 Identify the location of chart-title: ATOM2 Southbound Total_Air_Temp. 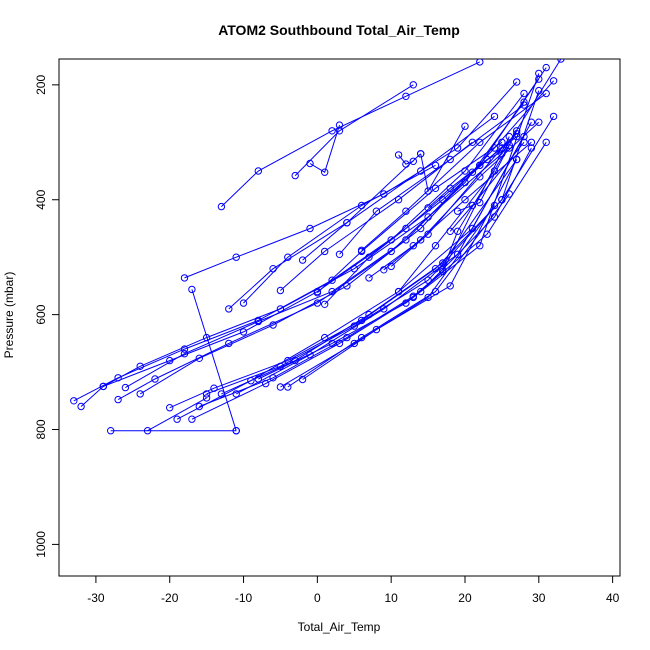
(339, 30).